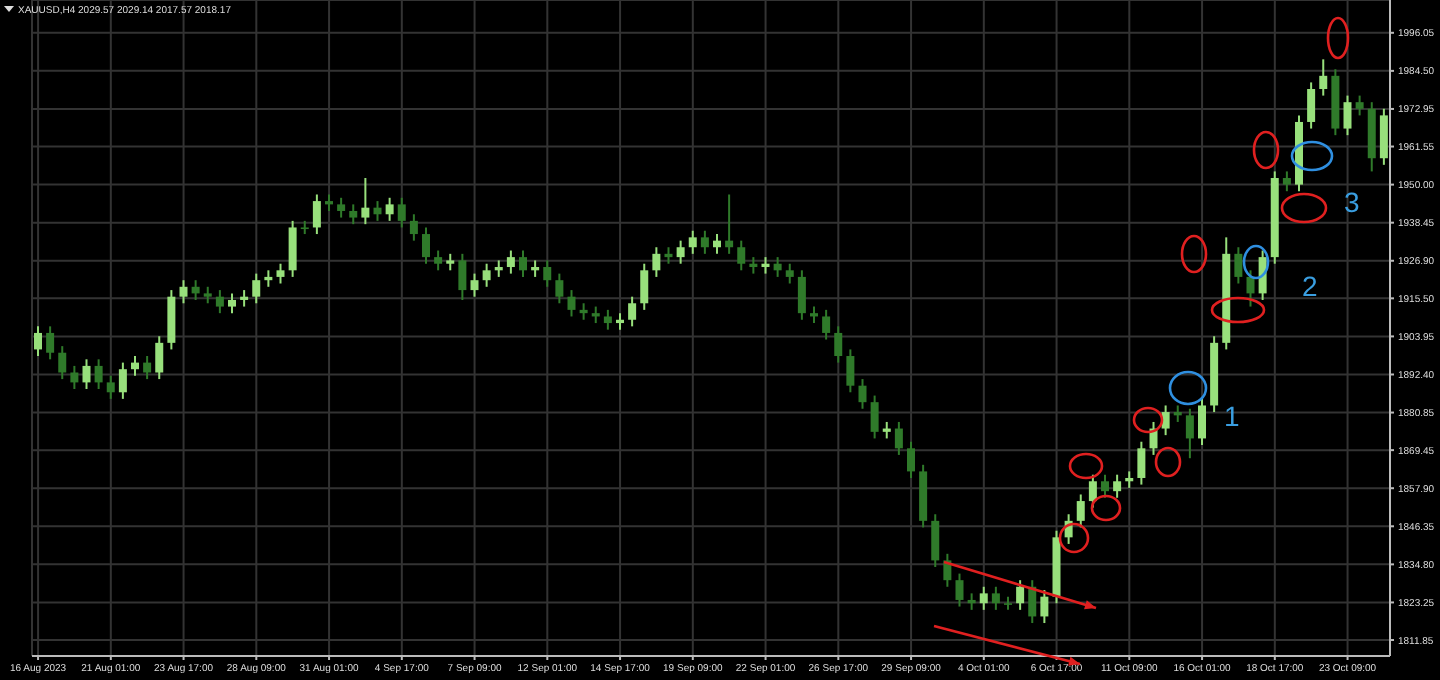  Describe the element at coordinates (1232, 416) in the screenshot. I see `annotation: 1` at that location.